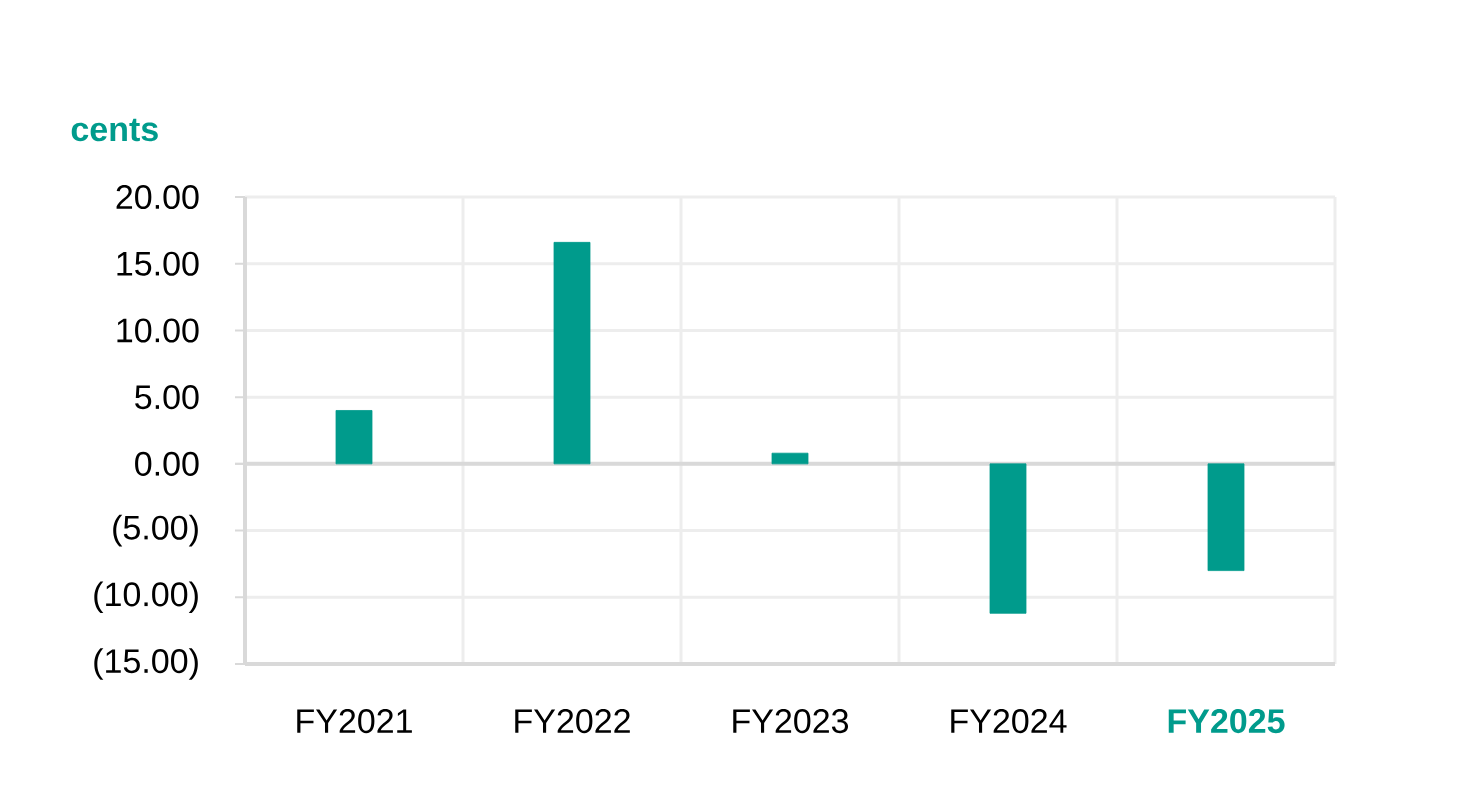 The width and height of the screenshot is (1484, 794). Describe the element at coordinates (167, 397) in the screenshot. I see `y-tick-label: 5.00` at that location.